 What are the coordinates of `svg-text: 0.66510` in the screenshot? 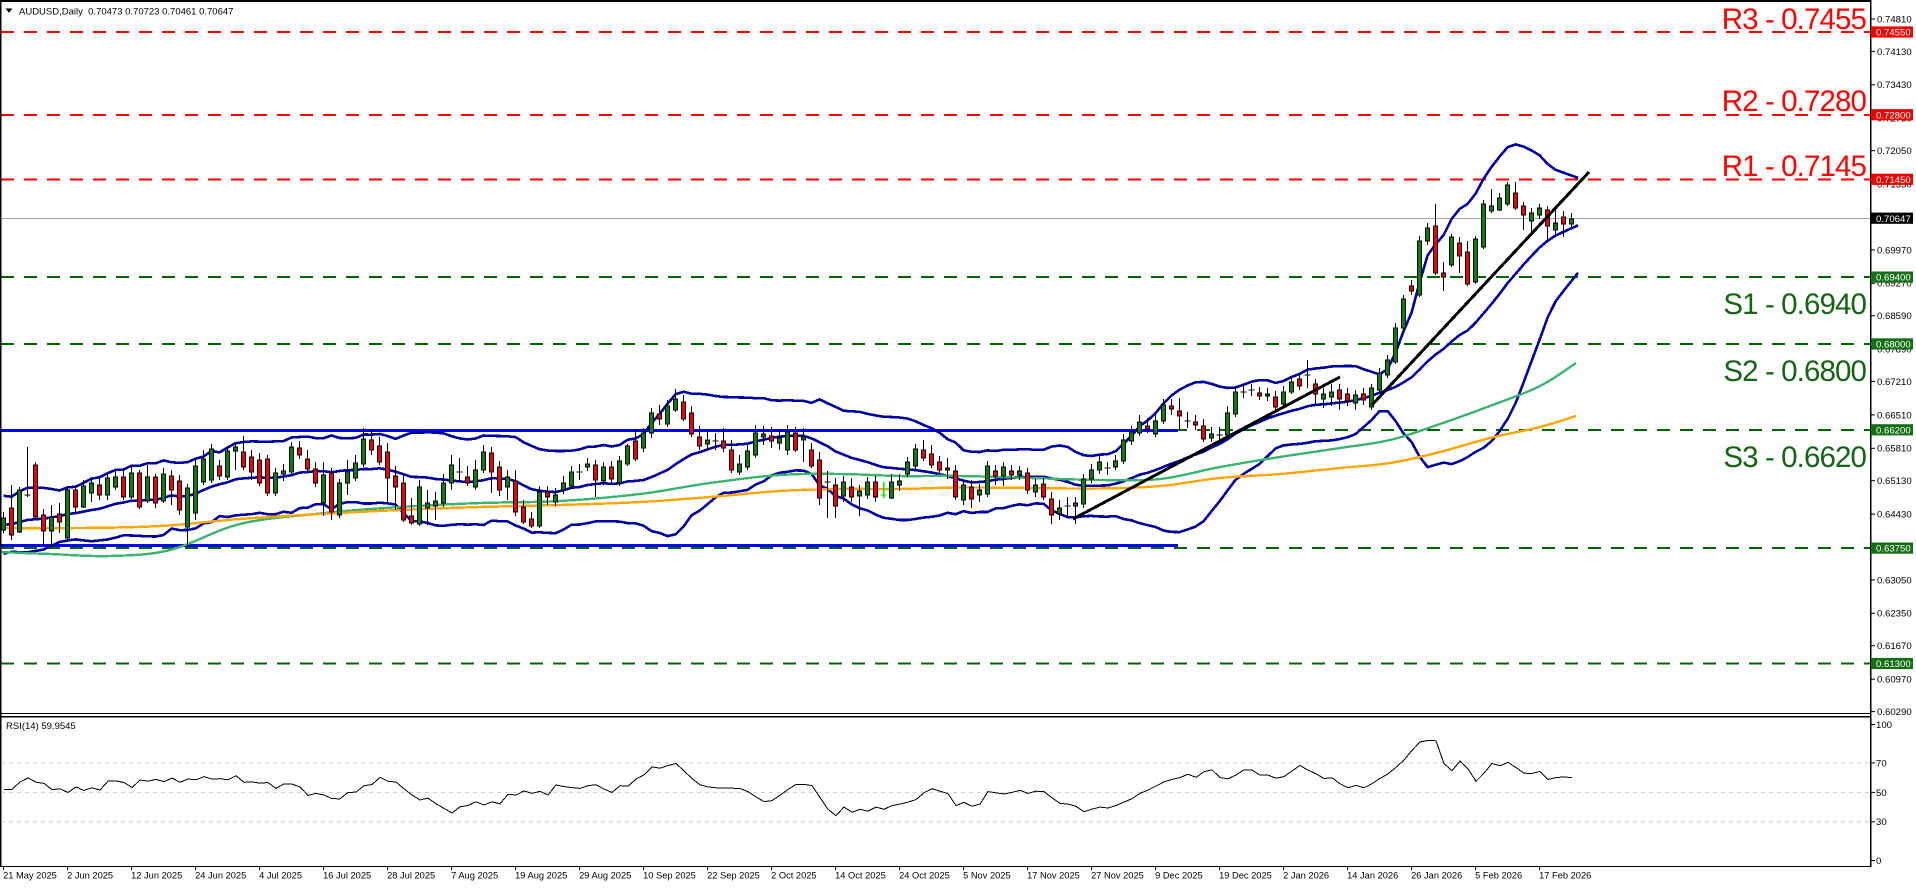 It's located at (1894, 415).